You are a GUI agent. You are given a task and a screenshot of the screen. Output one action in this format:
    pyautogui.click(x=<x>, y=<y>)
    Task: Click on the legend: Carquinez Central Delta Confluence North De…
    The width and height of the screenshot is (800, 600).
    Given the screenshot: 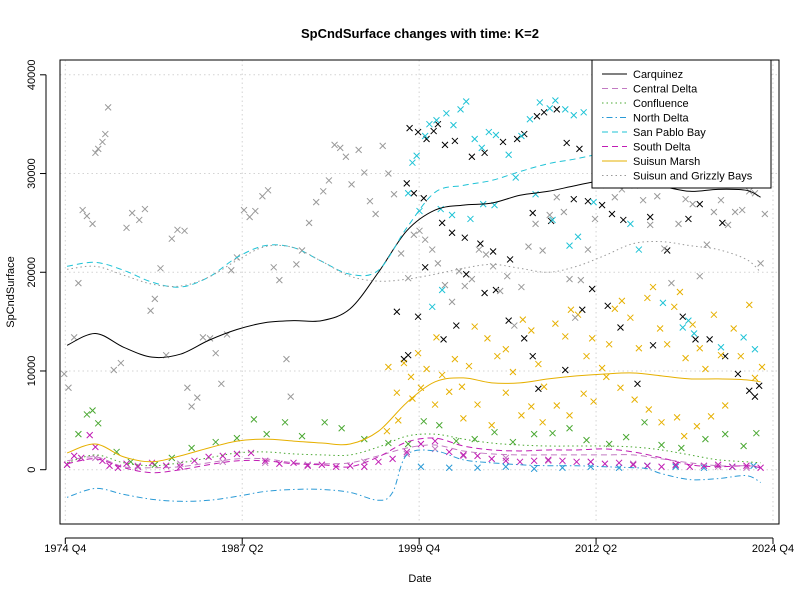 What is the action you would take?
    pyautogui.click(x=681, y=124)
    